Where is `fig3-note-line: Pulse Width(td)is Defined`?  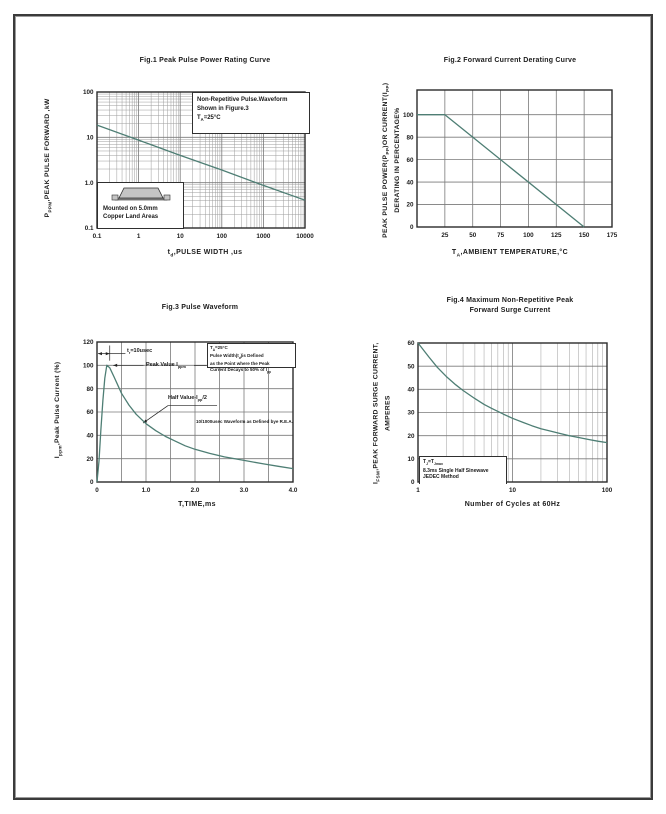 fig3-note-line: Pulse Width(td)is Defined is located at coordinates (237, 357).